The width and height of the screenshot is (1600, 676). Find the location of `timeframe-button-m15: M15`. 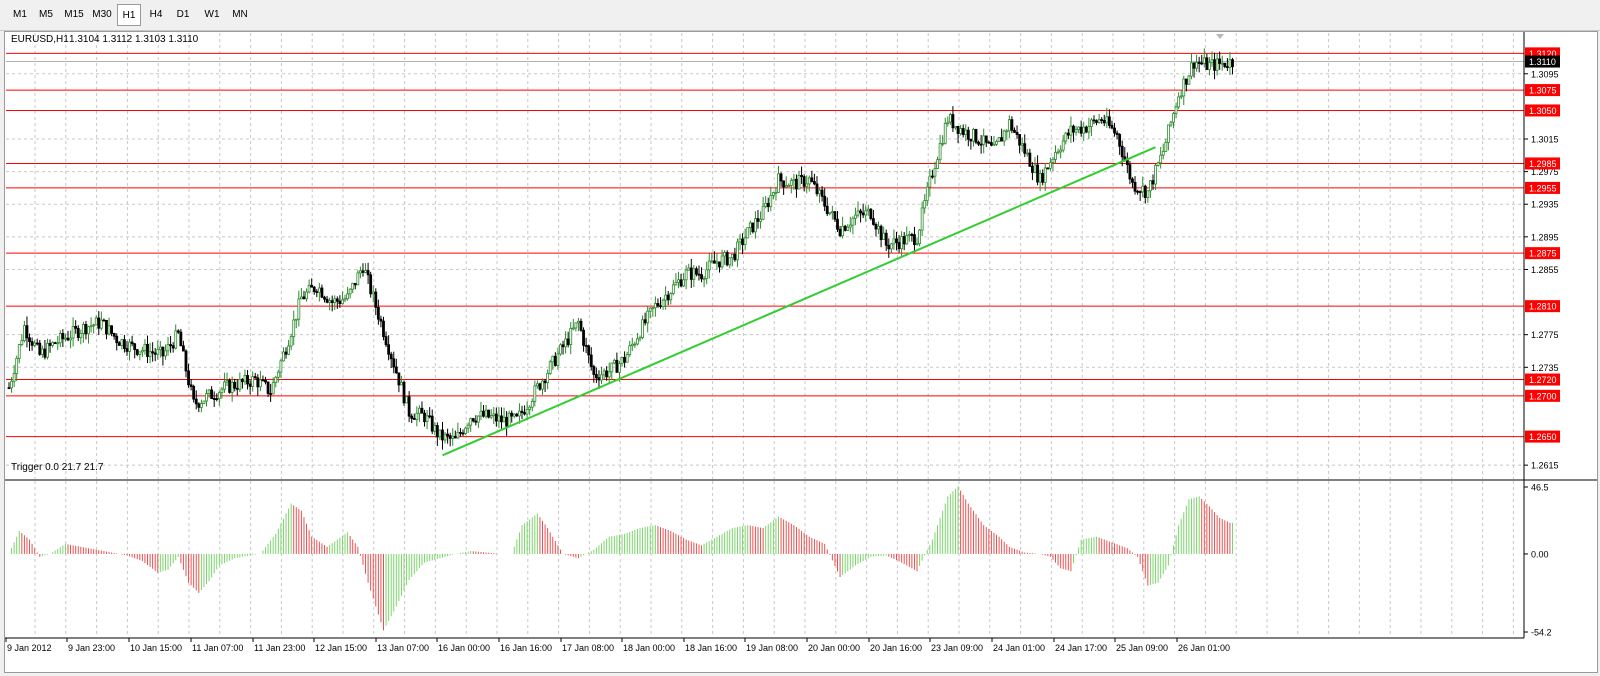

timeframe-button-m15: M15 is located at coordinates (74, 14).